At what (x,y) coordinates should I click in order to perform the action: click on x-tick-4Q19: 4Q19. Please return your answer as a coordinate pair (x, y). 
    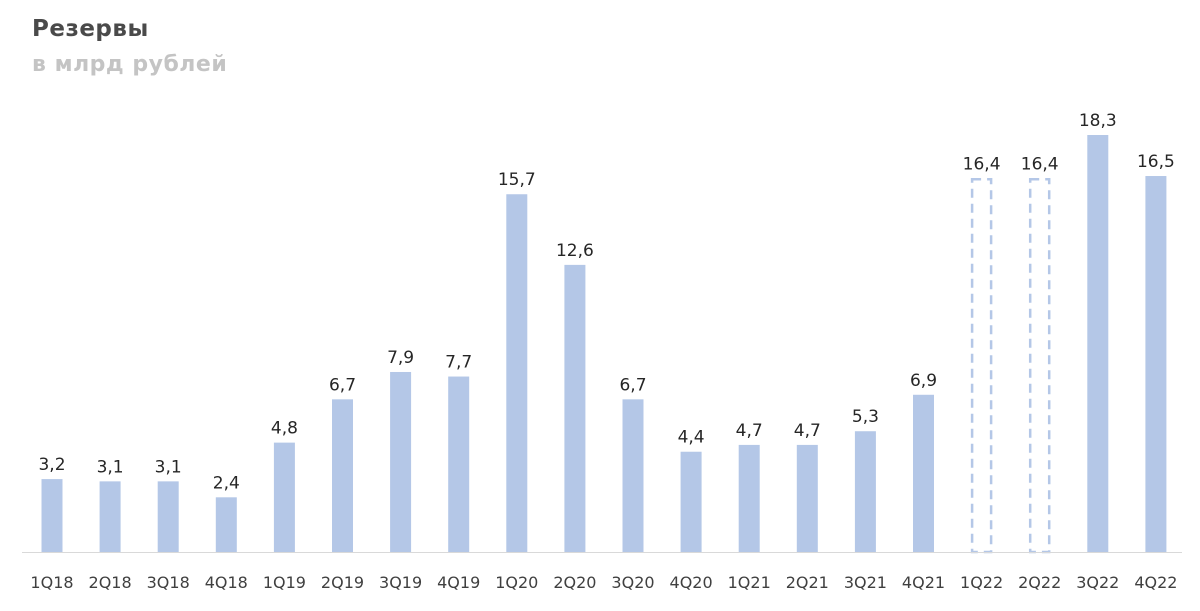
    Looking at the image, I should click on (458, 582).